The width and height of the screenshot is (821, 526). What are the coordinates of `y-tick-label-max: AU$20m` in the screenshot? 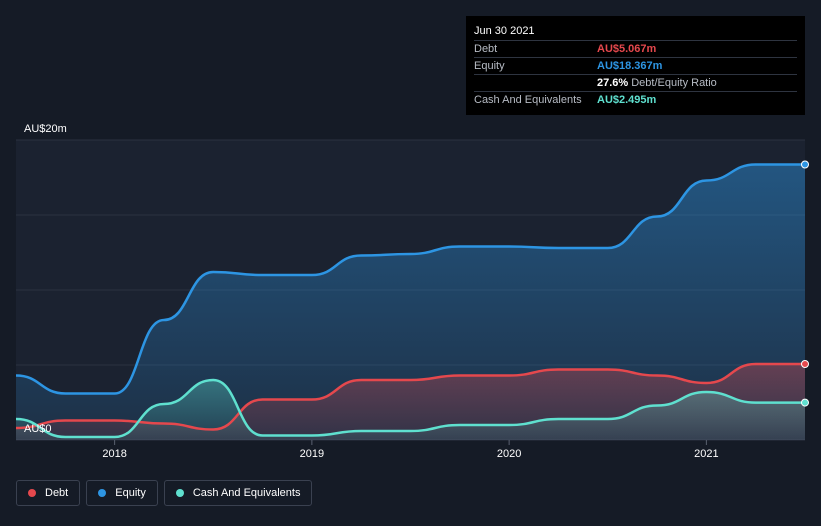 It's located at (45, 129).